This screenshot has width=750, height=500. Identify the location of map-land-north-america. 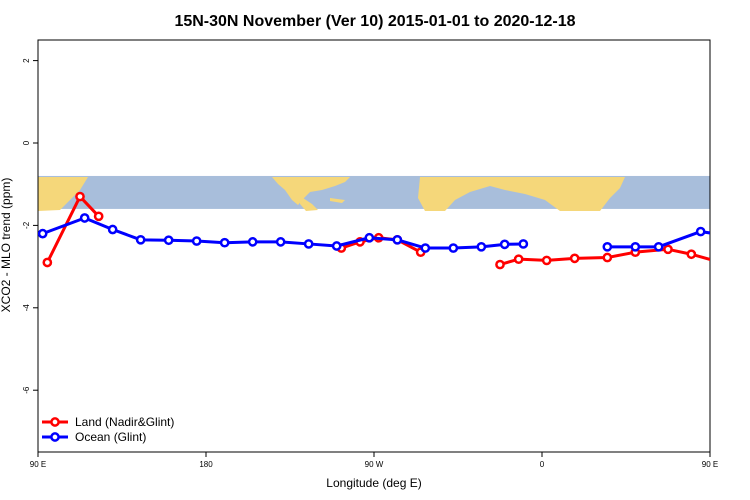
(311, 191).